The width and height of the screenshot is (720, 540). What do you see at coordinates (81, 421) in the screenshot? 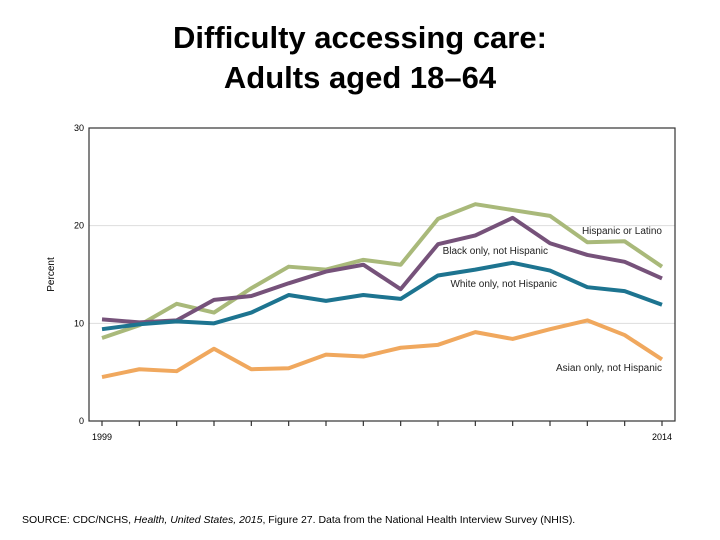
I see `y-tick-label: 0` at bounding box center [81, 421].